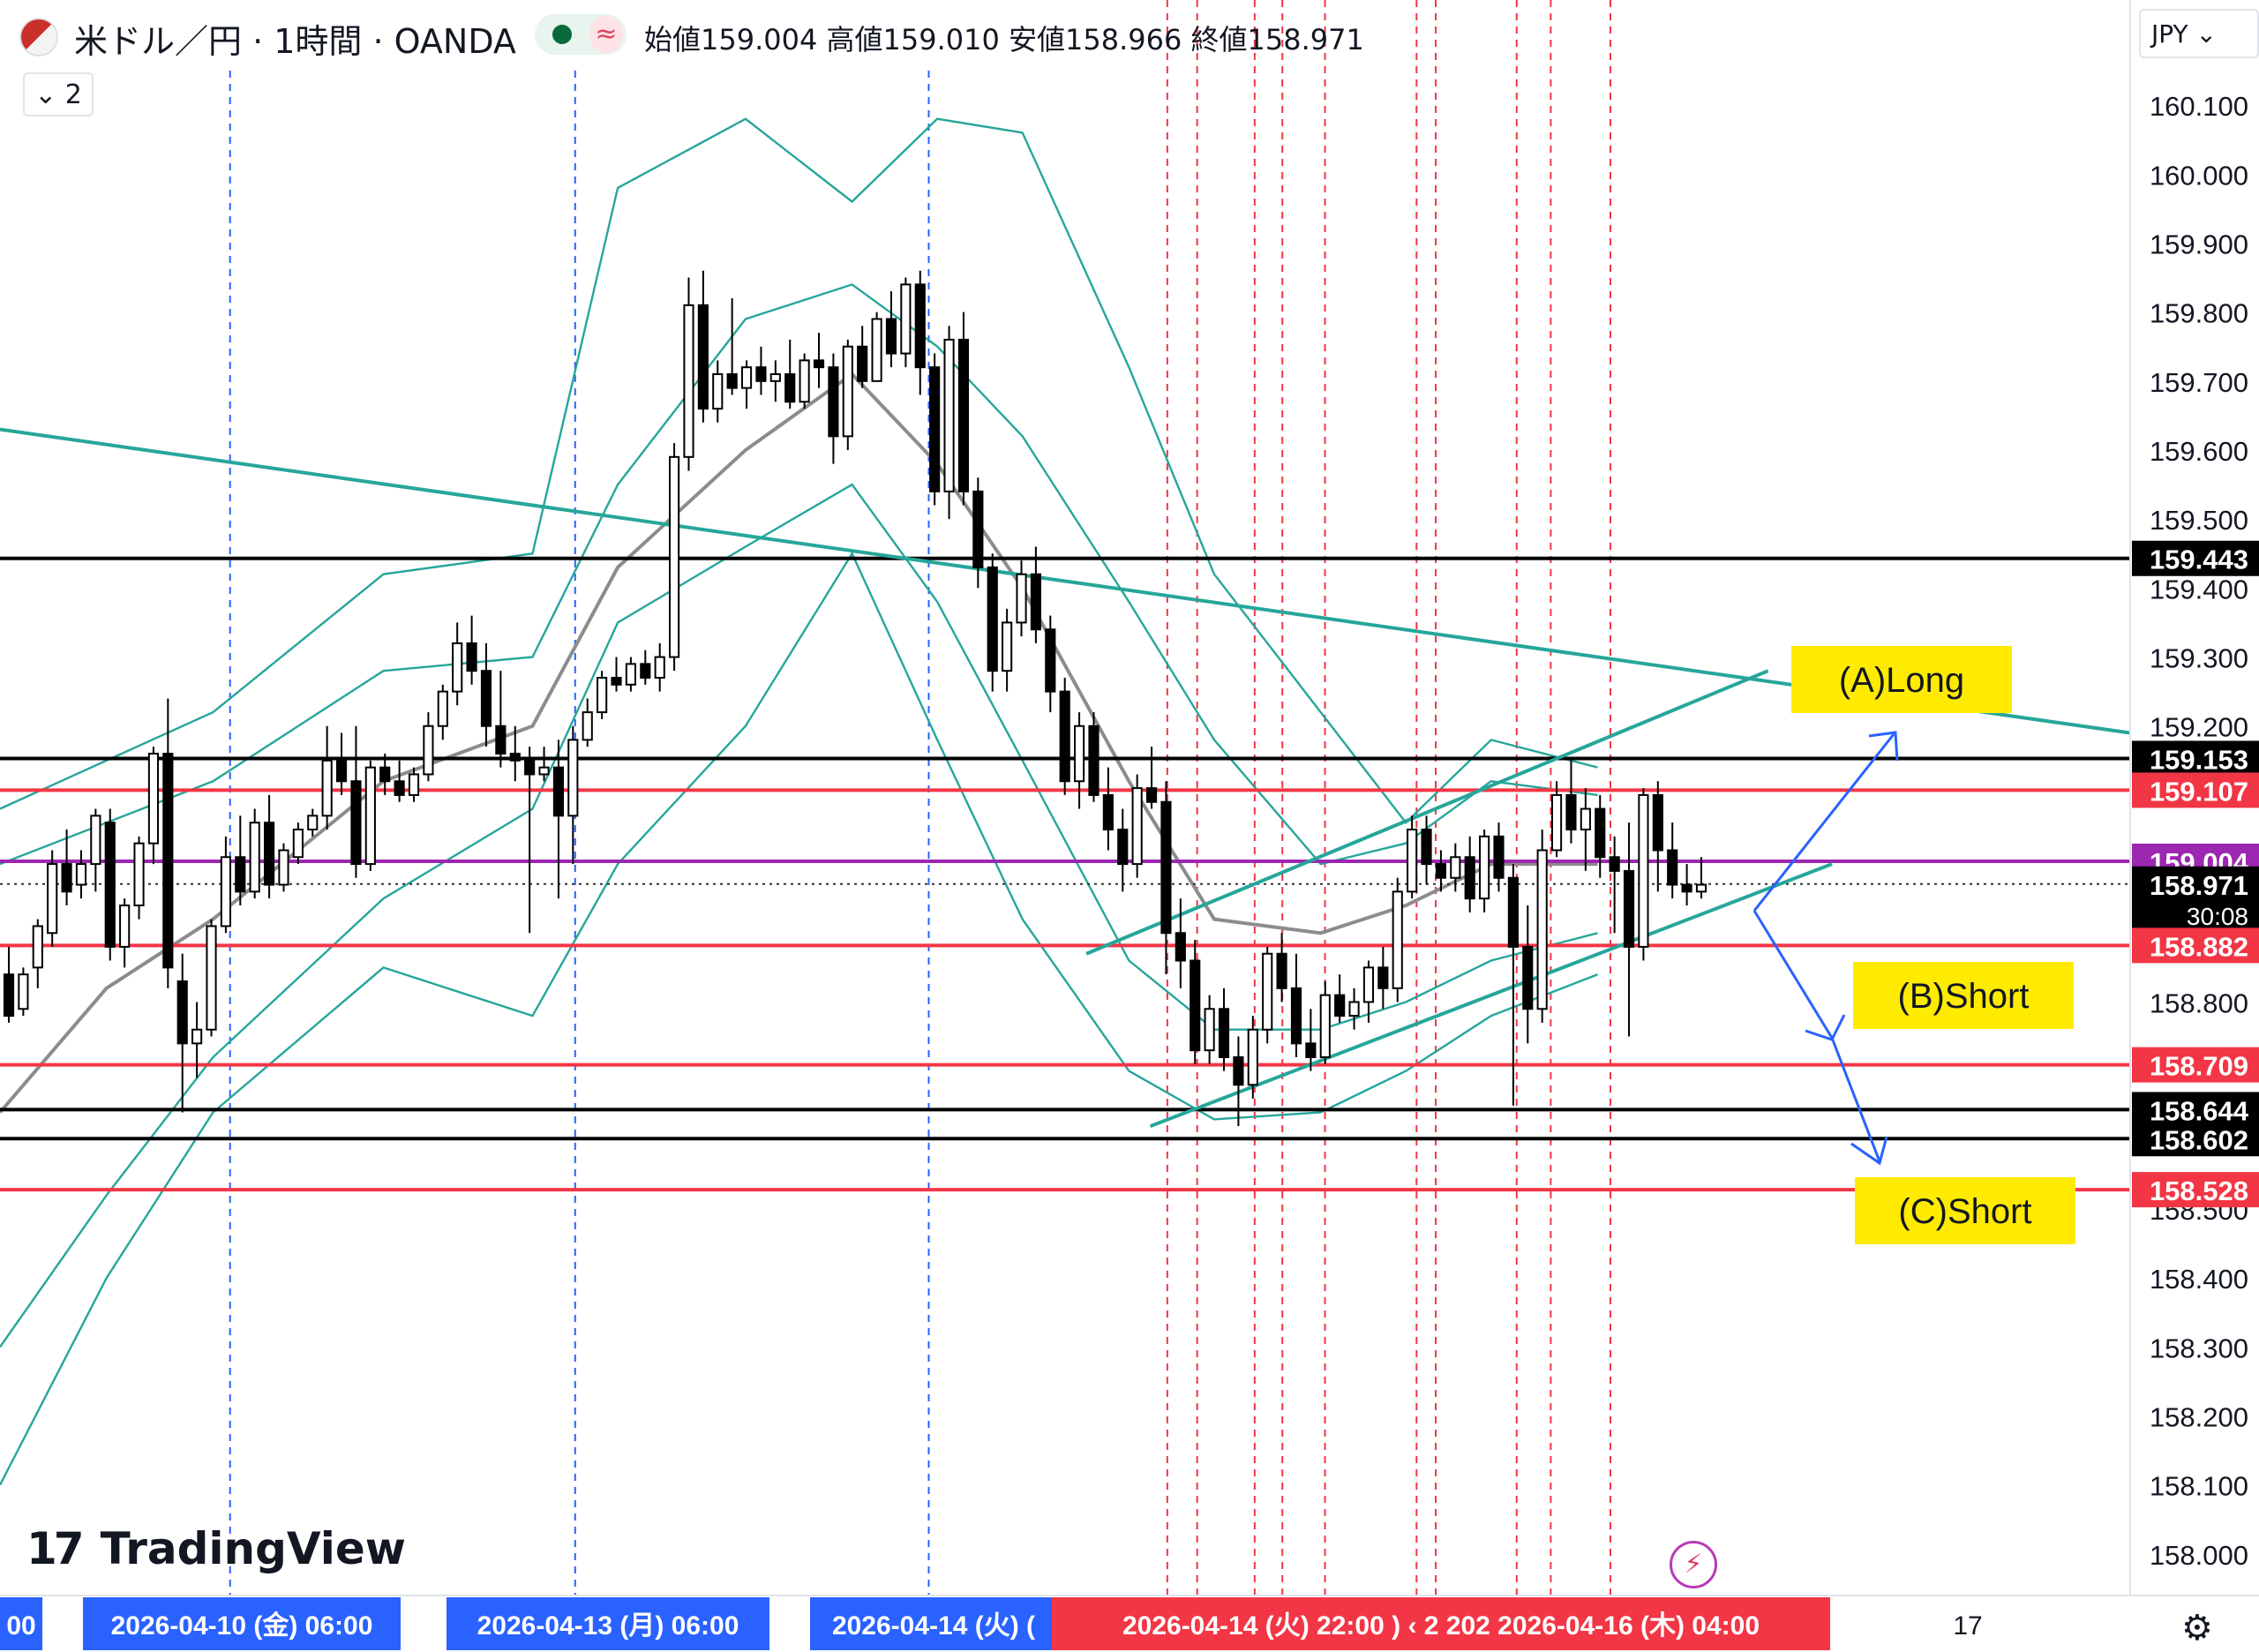  What do you see at coordinates (1963, 995) in the screenshot?
I see `scenario-label: (B)Short` at bounding box center [1963, 995].